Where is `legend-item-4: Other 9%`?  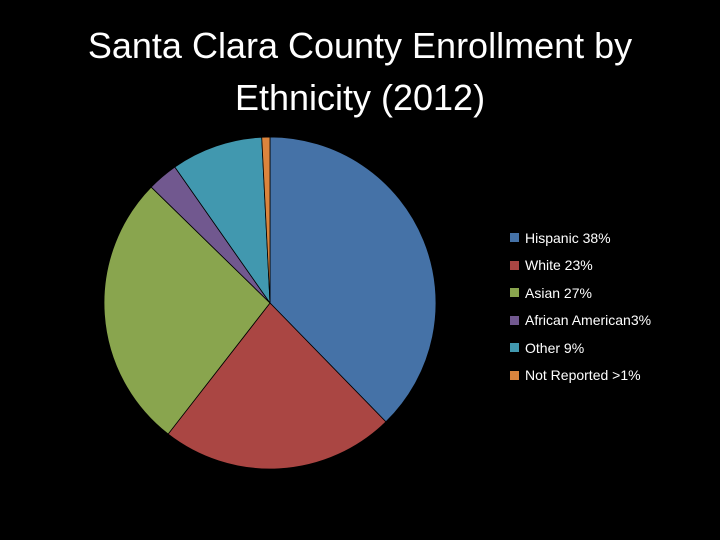
legend-item-4: Other 9% is located at coordinates (580, 348).